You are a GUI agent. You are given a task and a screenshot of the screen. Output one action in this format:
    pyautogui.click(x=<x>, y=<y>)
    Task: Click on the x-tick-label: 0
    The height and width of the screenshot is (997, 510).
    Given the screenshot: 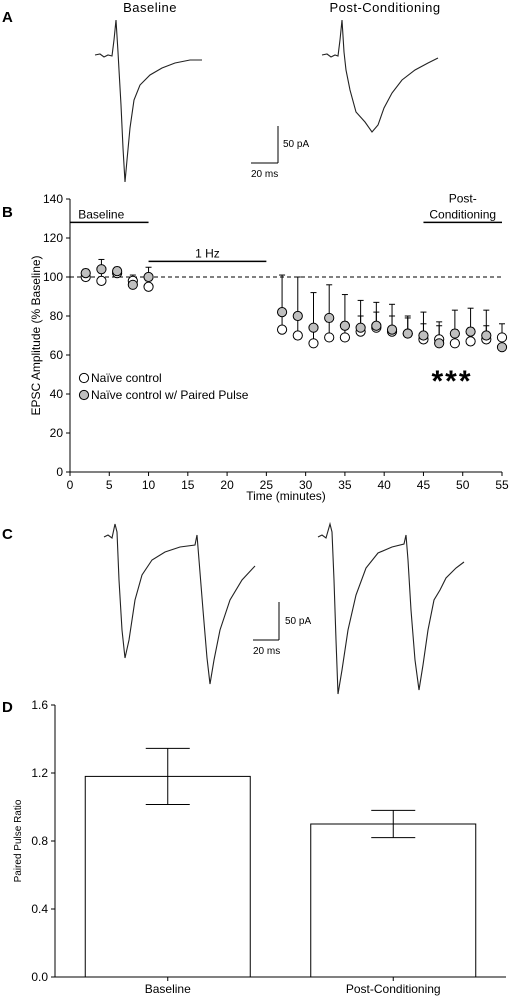 What is the action you would take?
    pyautogui.click(x=70, y=485)
    